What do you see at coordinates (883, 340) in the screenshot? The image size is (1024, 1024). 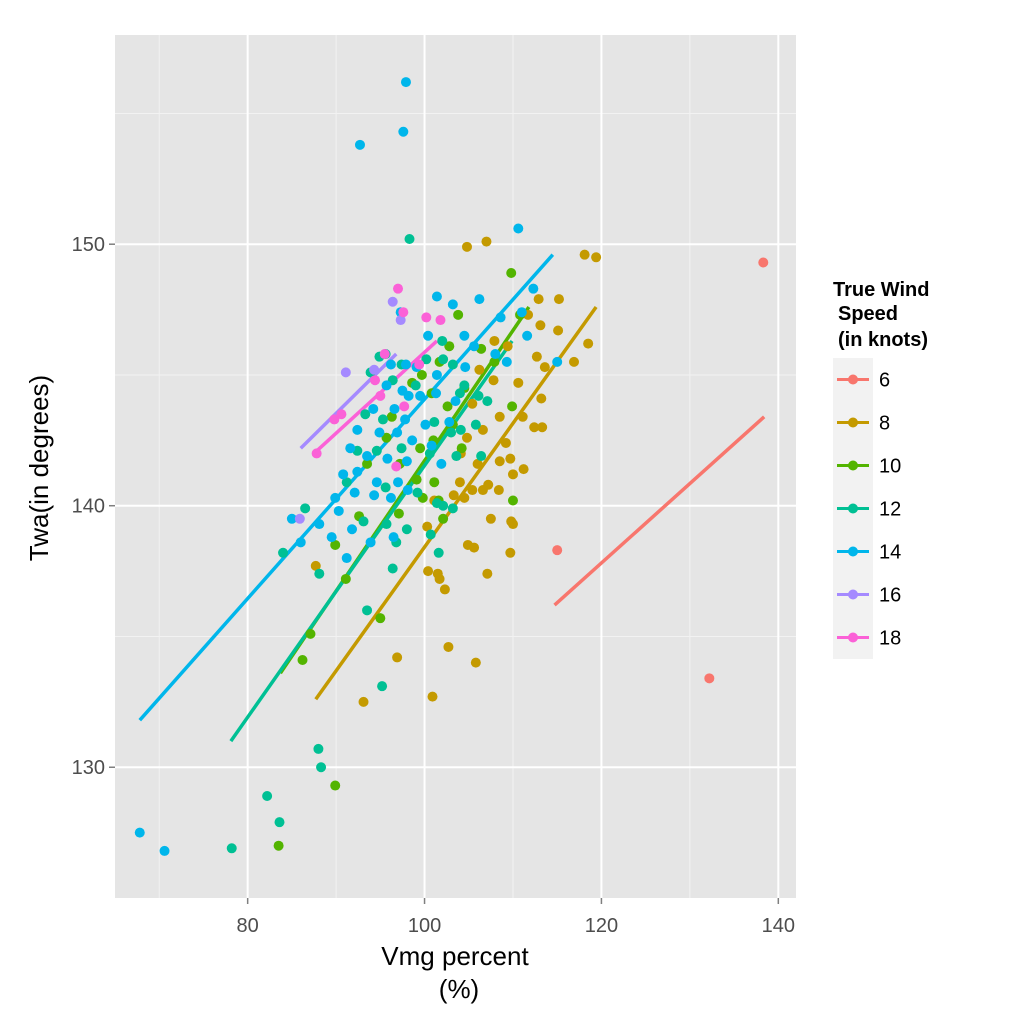 I see `legend-title-line3: (in knots)` at bounding box center [883, 340].